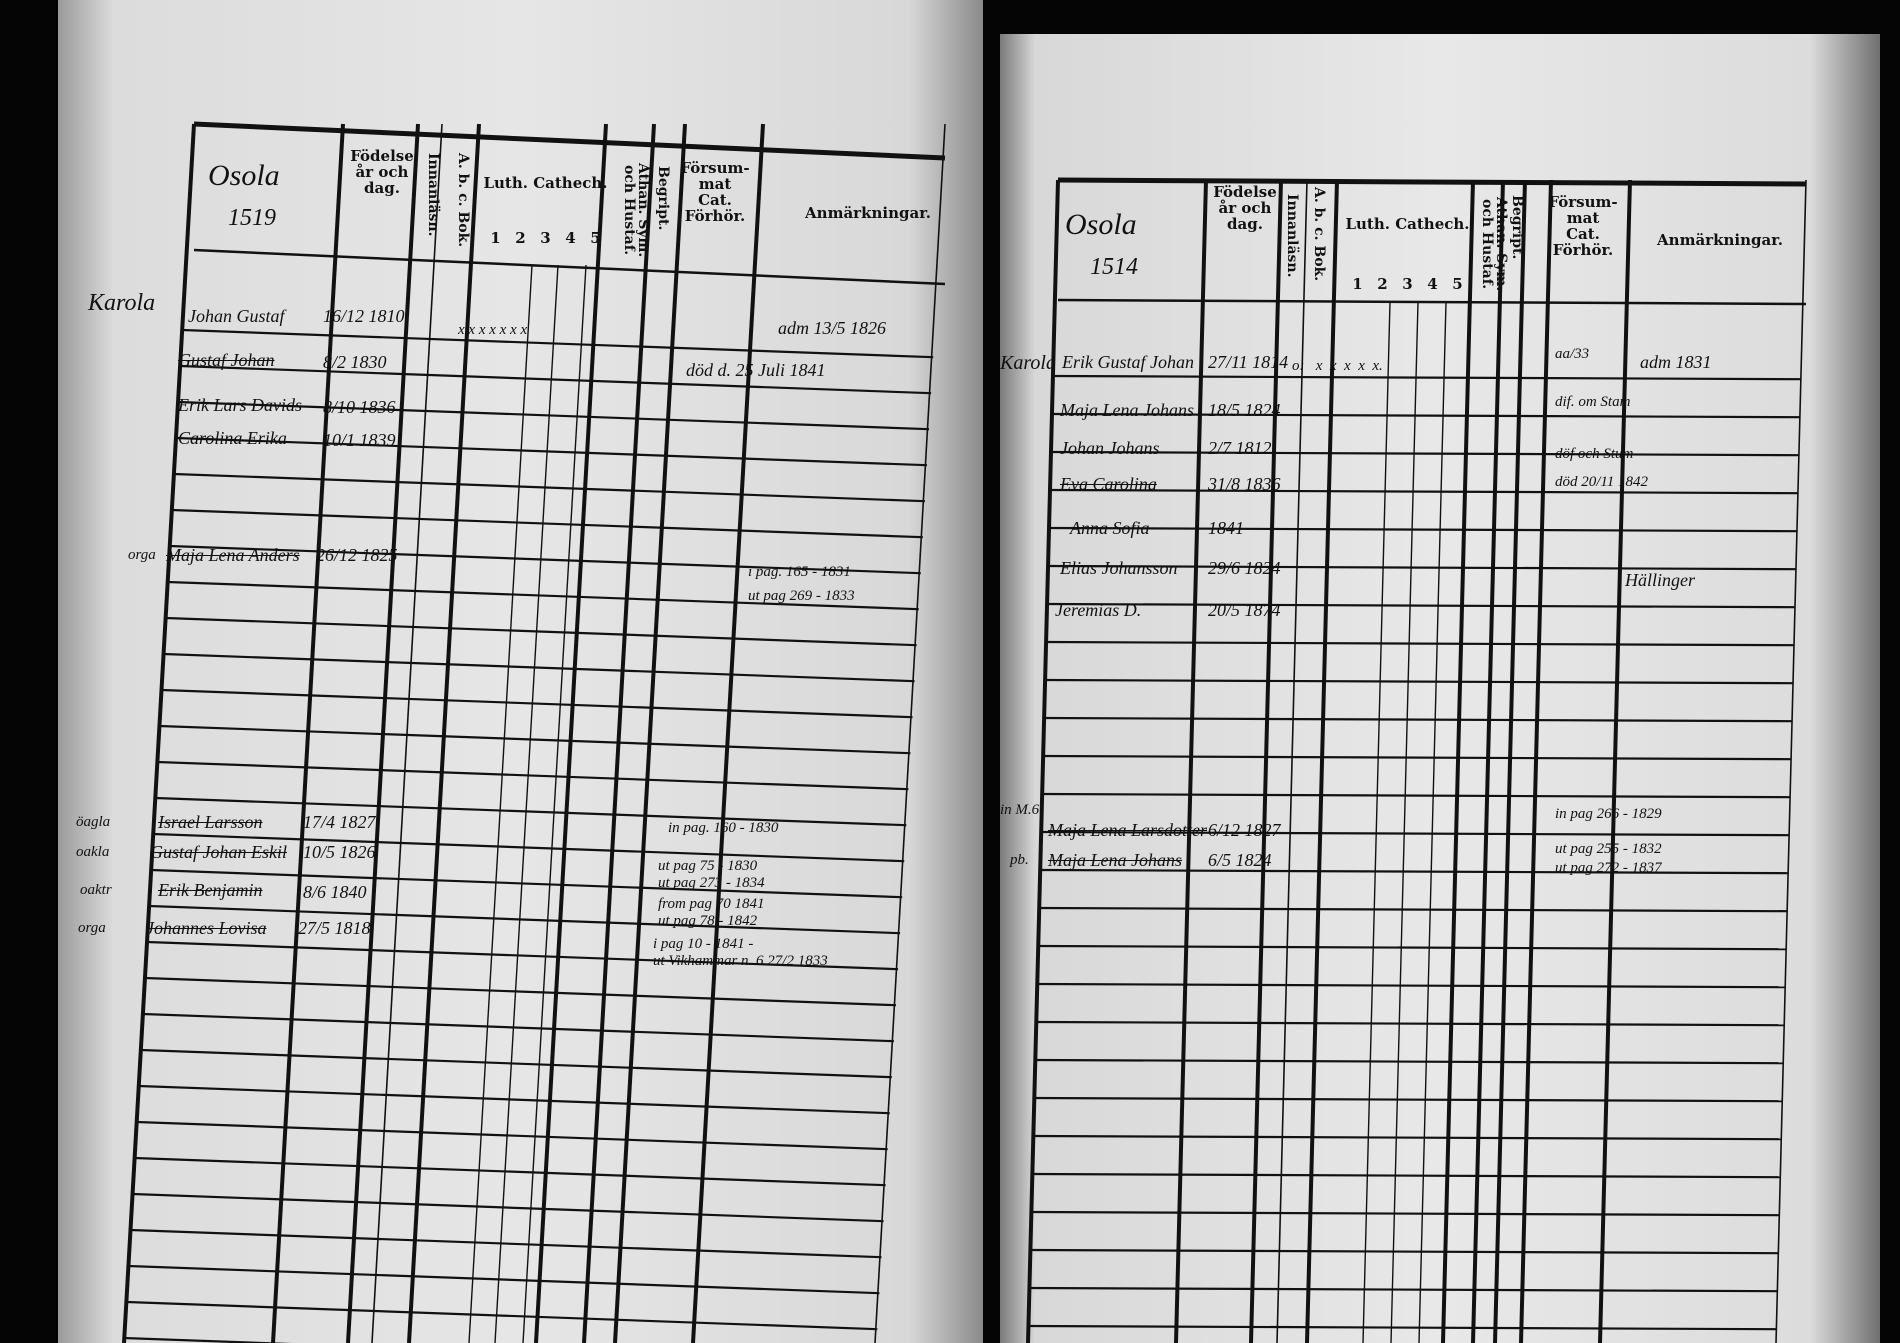 This screenshot has height=1343, width=1900. Describe the element at coordinates (233, 555) in the screenshot. I see `entry-name: Maja Lena Anders` at that location.